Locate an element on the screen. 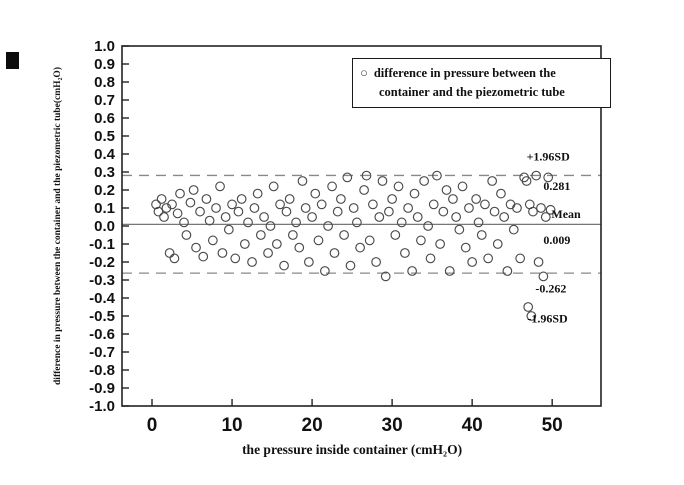 The image size is (684, 485). svg-text:the pressure inside container: the pressure inside container (cmH₂O) is located at coordinates (352, 449).